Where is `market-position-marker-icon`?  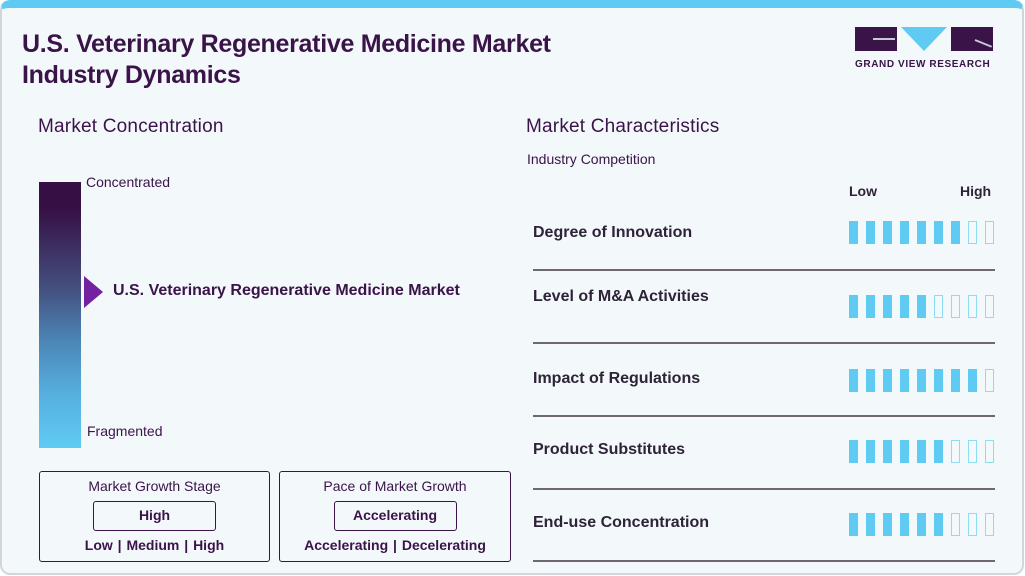 market-position-marker-icon is located at coordinates (93, 292).